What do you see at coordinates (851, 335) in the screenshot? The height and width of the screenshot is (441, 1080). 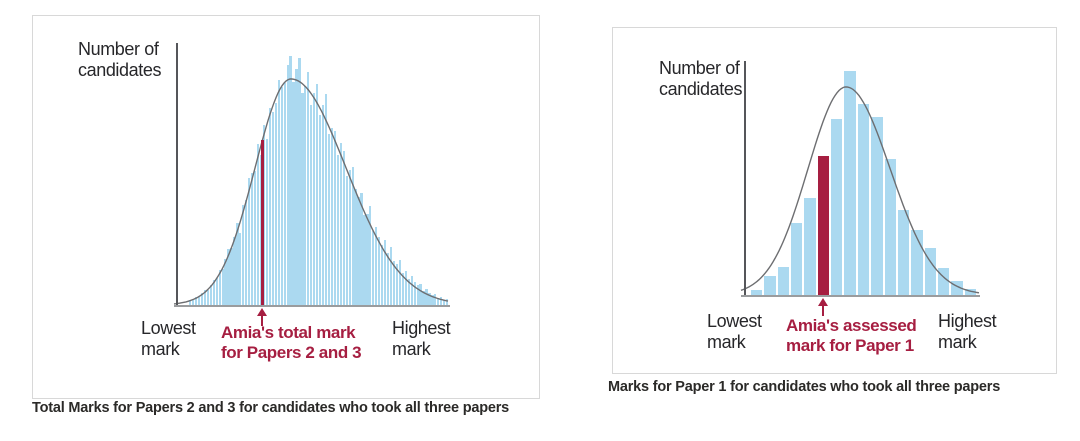 I see `annotation-amia-assessed-mark: Amia's assessed mark for Paper 1` at bounding box center [851, 335].